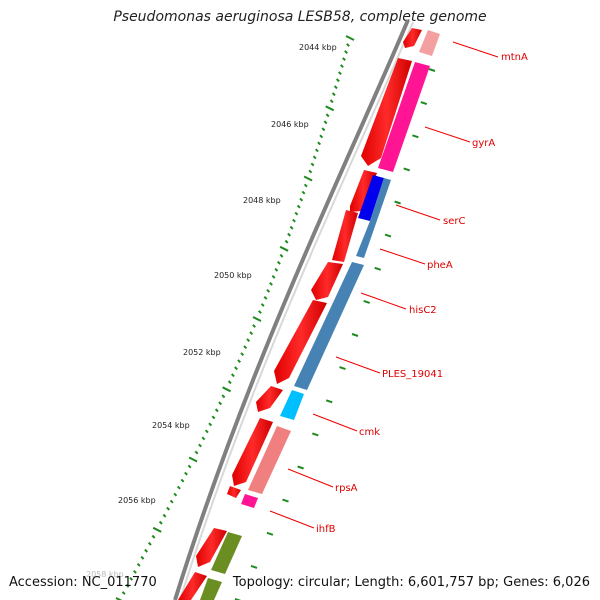 This screenshot has width=600, height=600. I want to click on gene-label-mtnA: mtnA, so click(514, 57).